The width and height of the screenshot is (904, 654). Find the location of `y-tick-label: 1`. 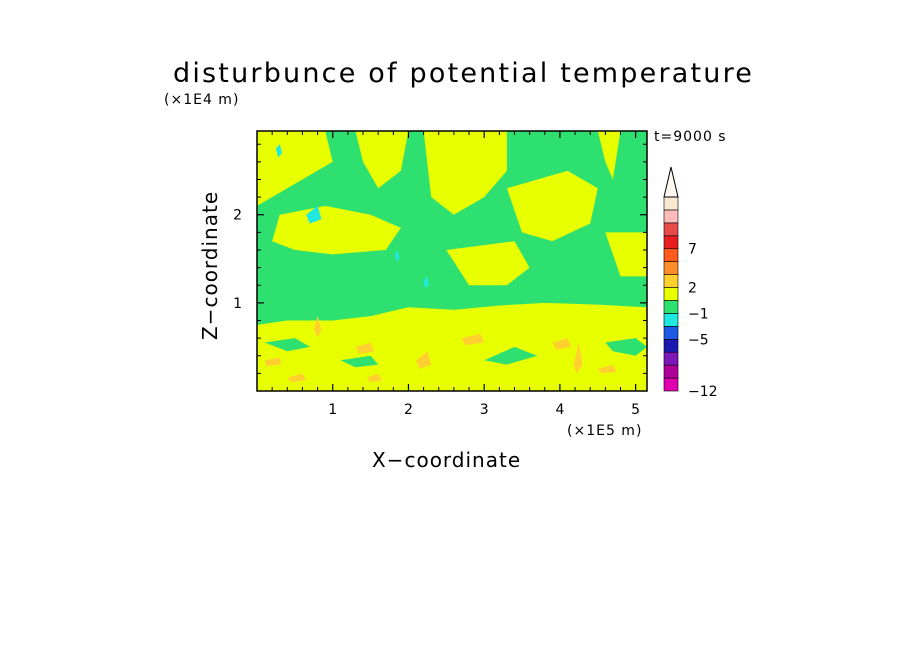

y-tick-label: 1 is located at coordinates (237, 304).